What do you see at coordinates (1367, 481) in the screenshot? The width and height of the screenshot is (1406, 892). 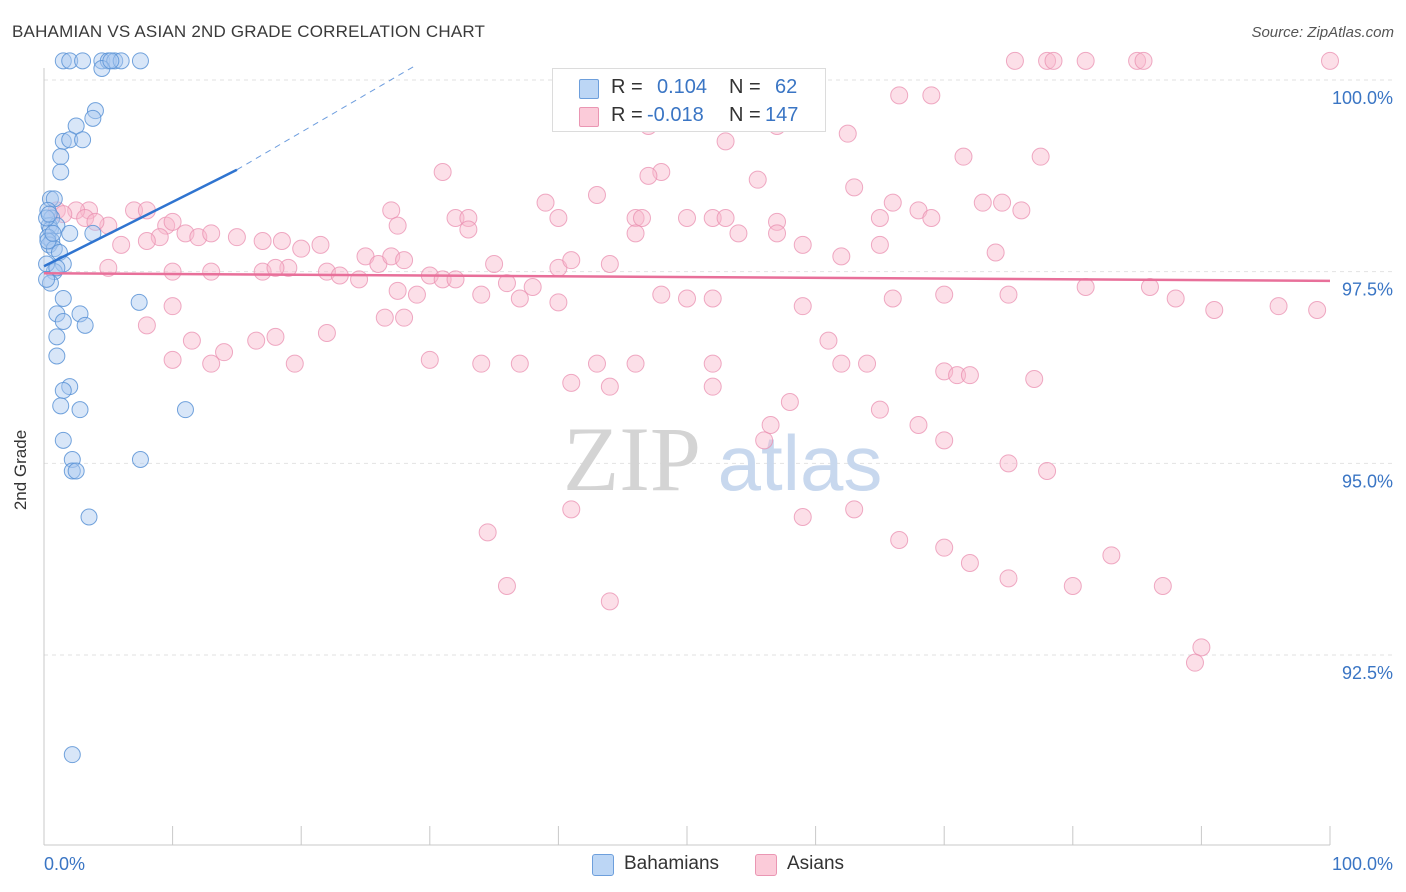 I see `y-tick-label: 95.0%` at bounding box center [1367, 481].